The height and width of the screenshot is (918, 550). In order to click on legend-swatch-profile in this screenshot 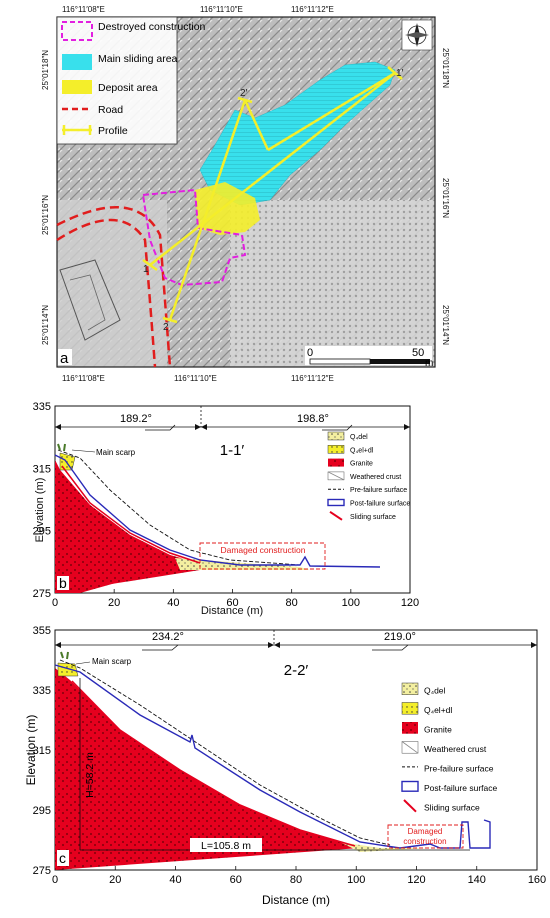, I will do `click(77, 130)`.